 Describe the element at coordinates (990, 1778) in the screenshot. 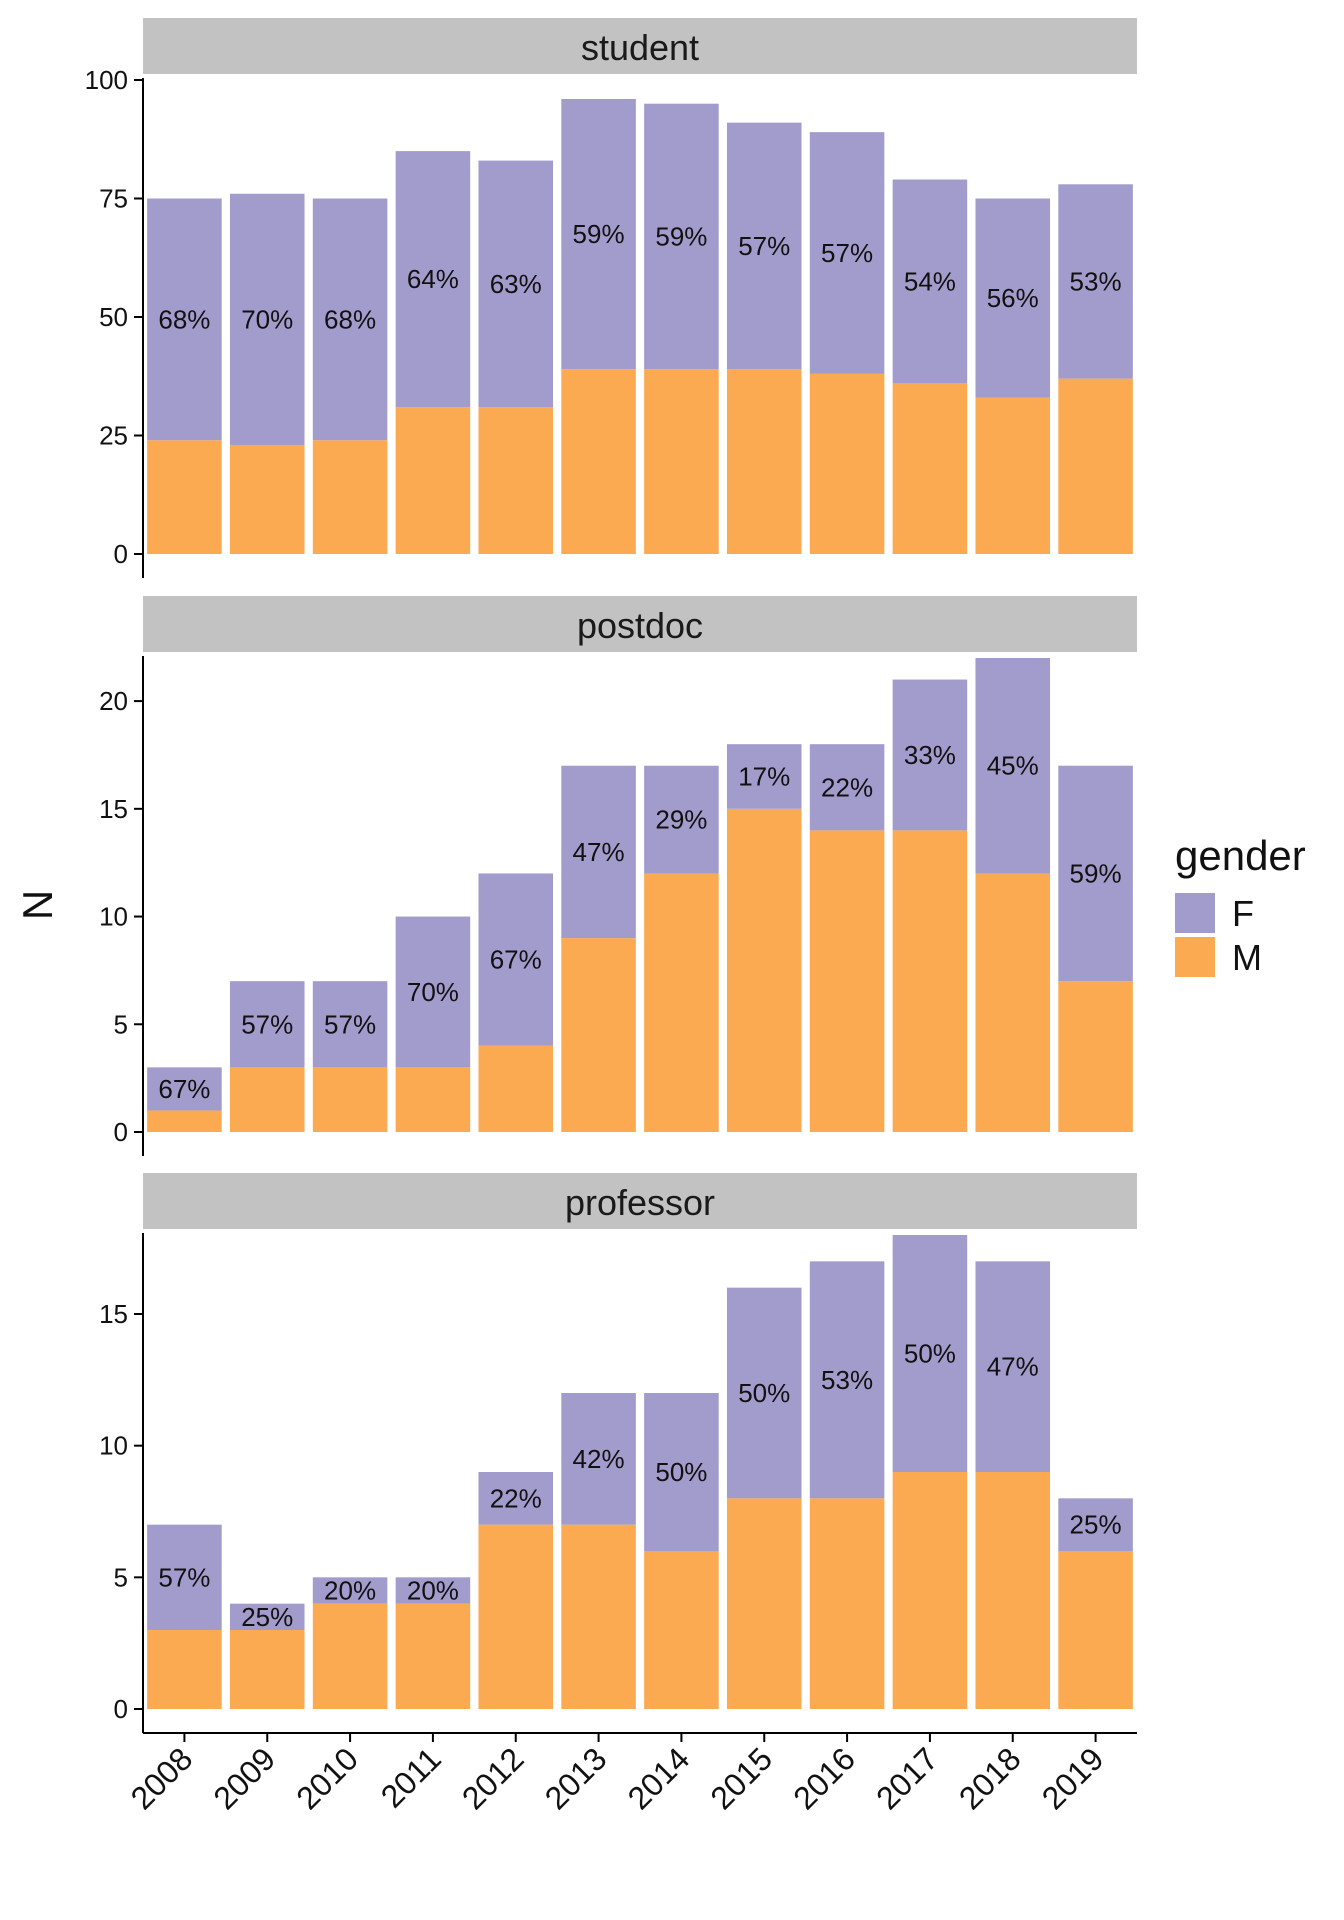

I see `x-tick-label: 2018` at that location.